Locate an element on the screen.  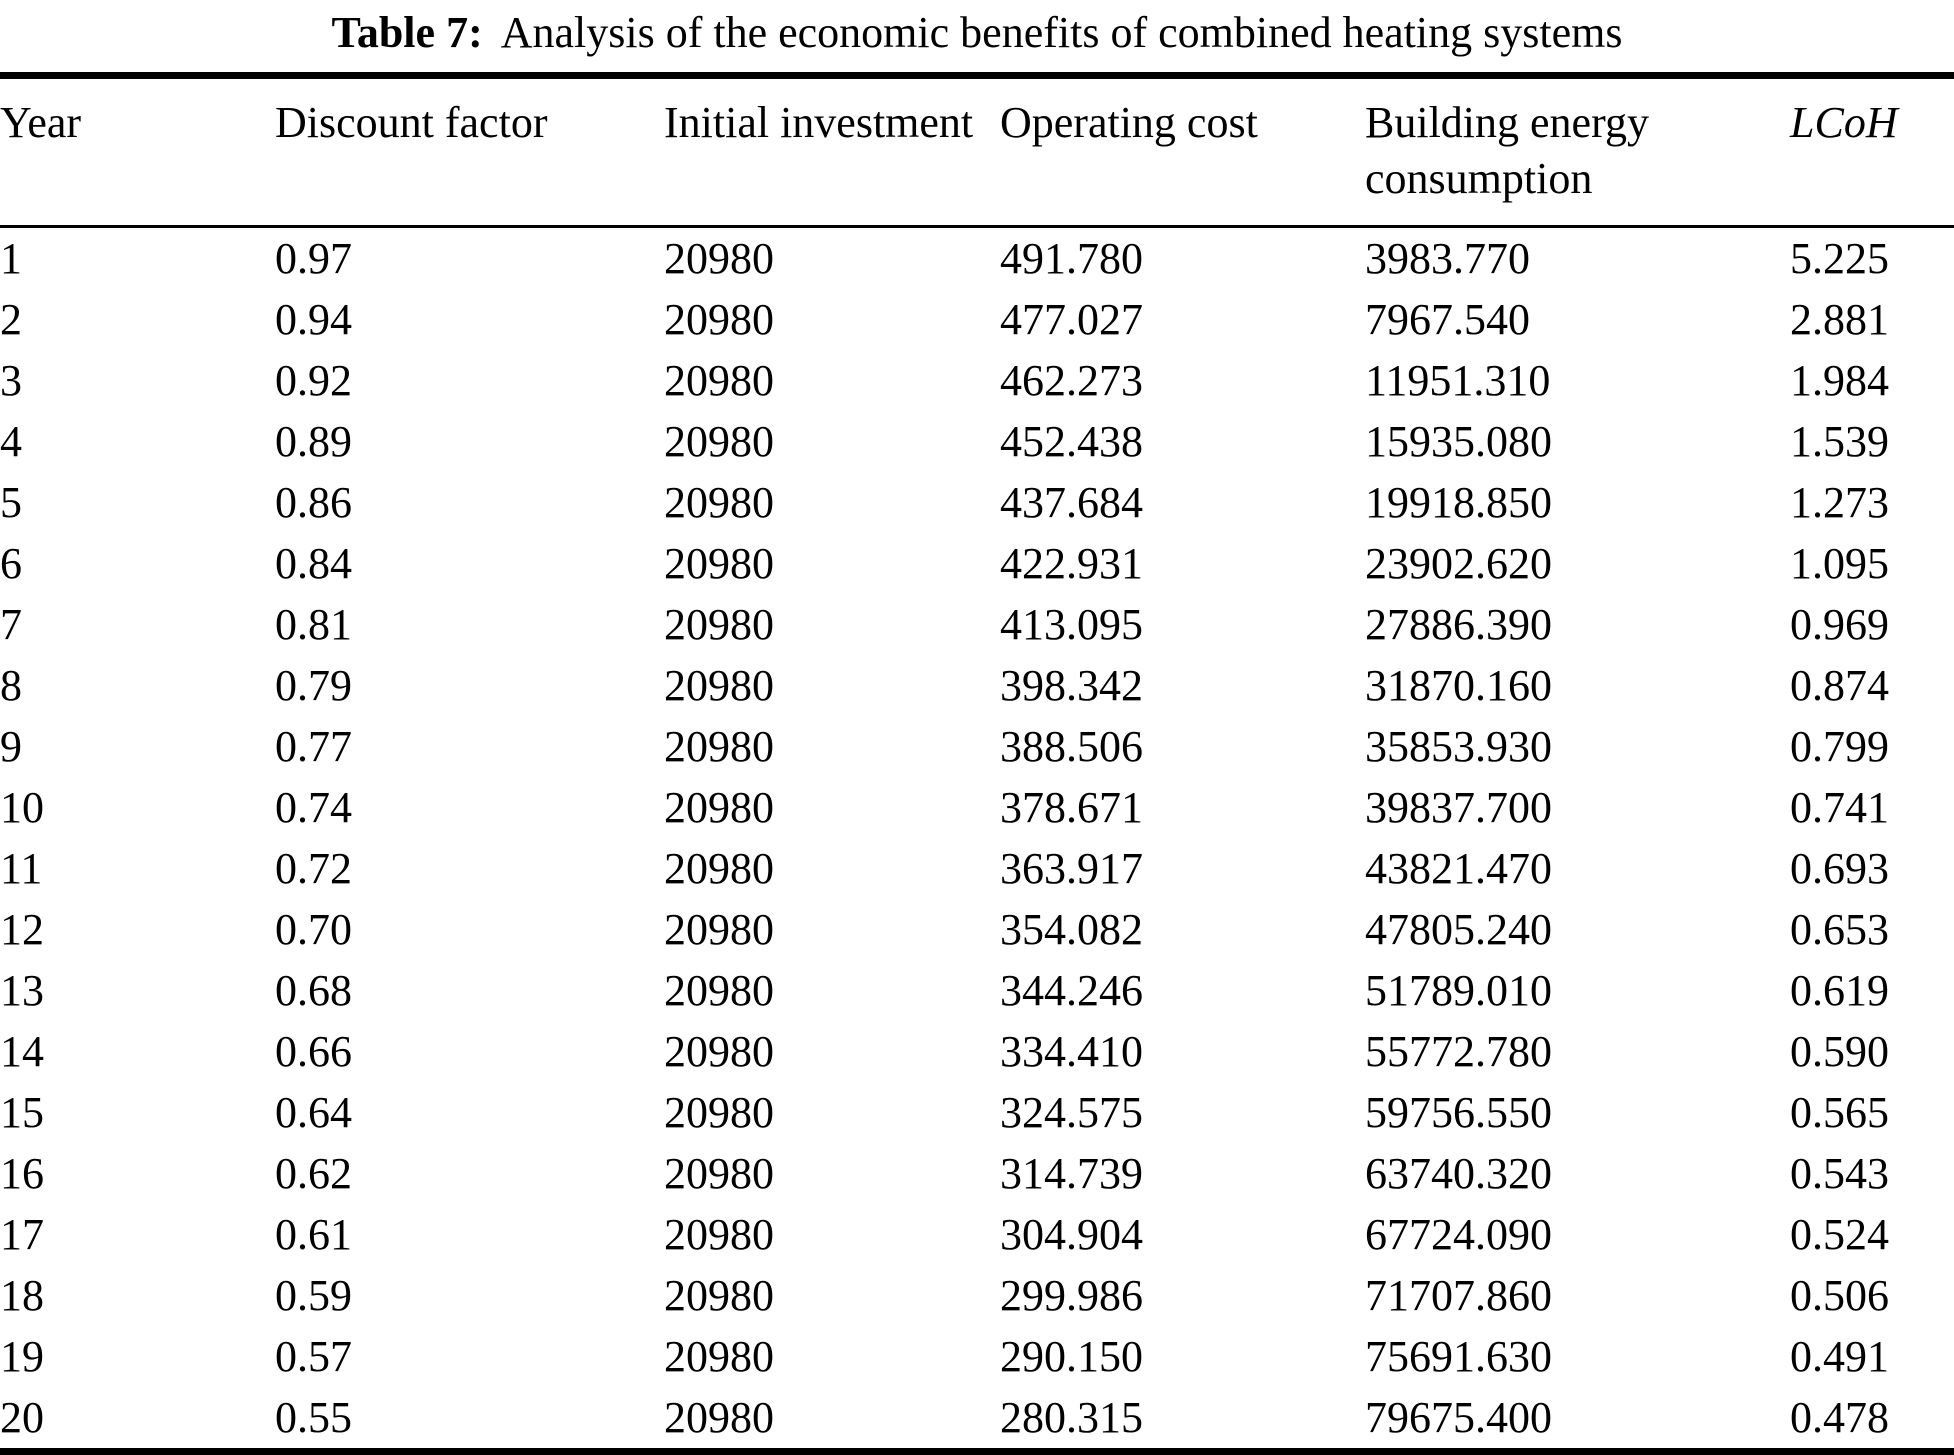
cell-lcoh: 1.273 is located at coordinates (1839, 502).